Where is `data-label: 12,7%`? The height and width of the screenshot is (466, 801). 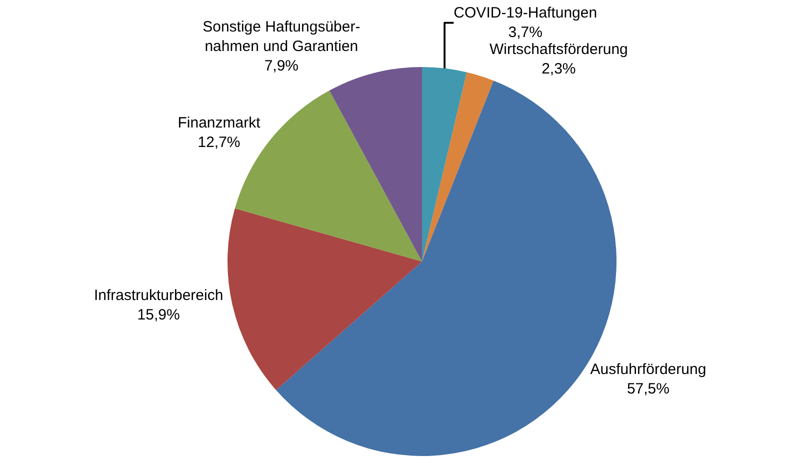 data-label: 12,7% is located at coordinates (219, 143).